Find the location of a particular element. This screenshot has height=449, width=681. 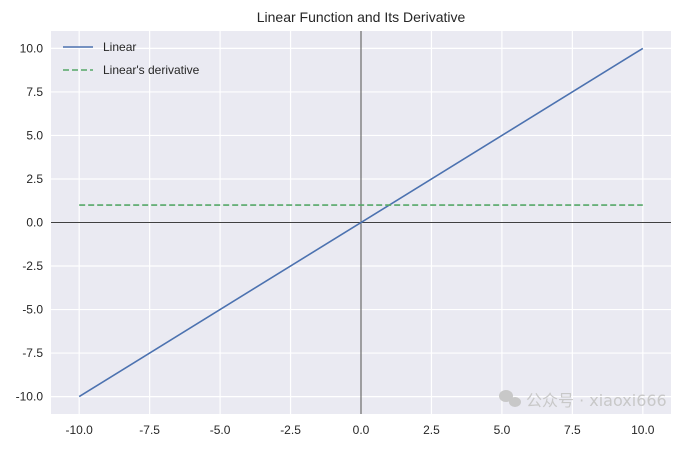

y-tick-label: 10.0 is located at coordinates (32, 48).